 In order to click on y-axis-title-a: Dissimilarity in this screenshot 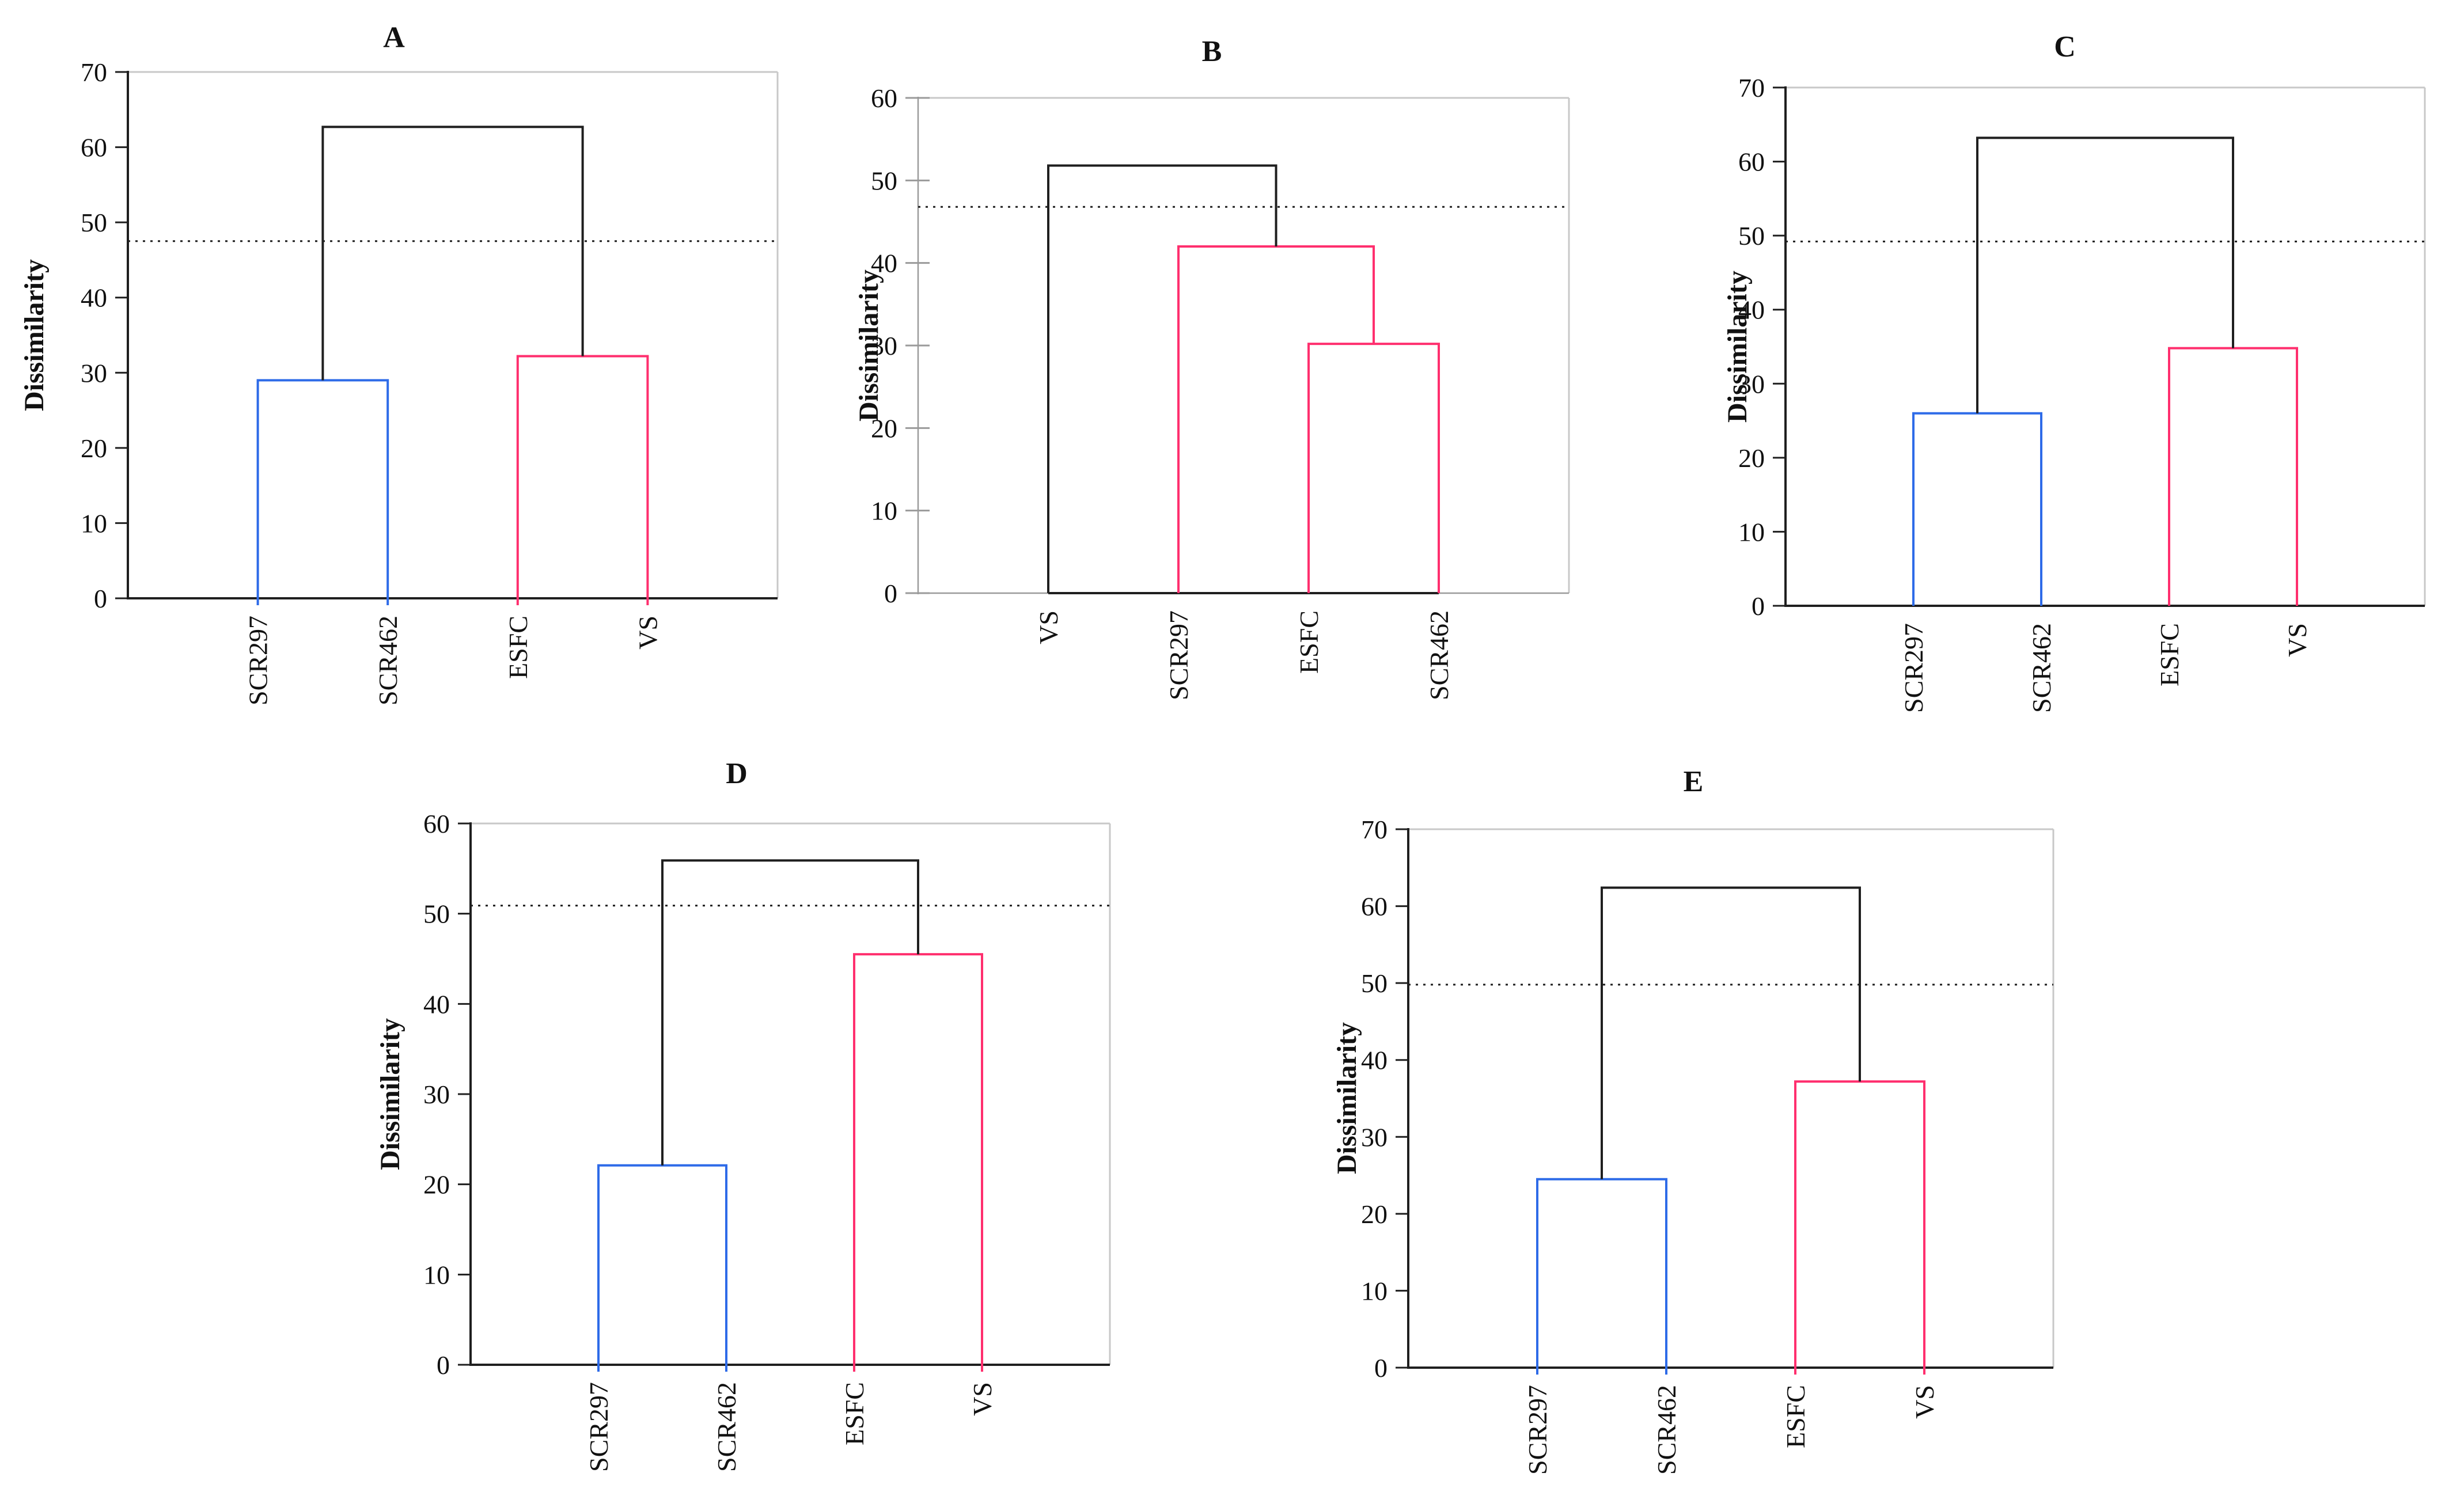, I will do `click(34, 335)`.